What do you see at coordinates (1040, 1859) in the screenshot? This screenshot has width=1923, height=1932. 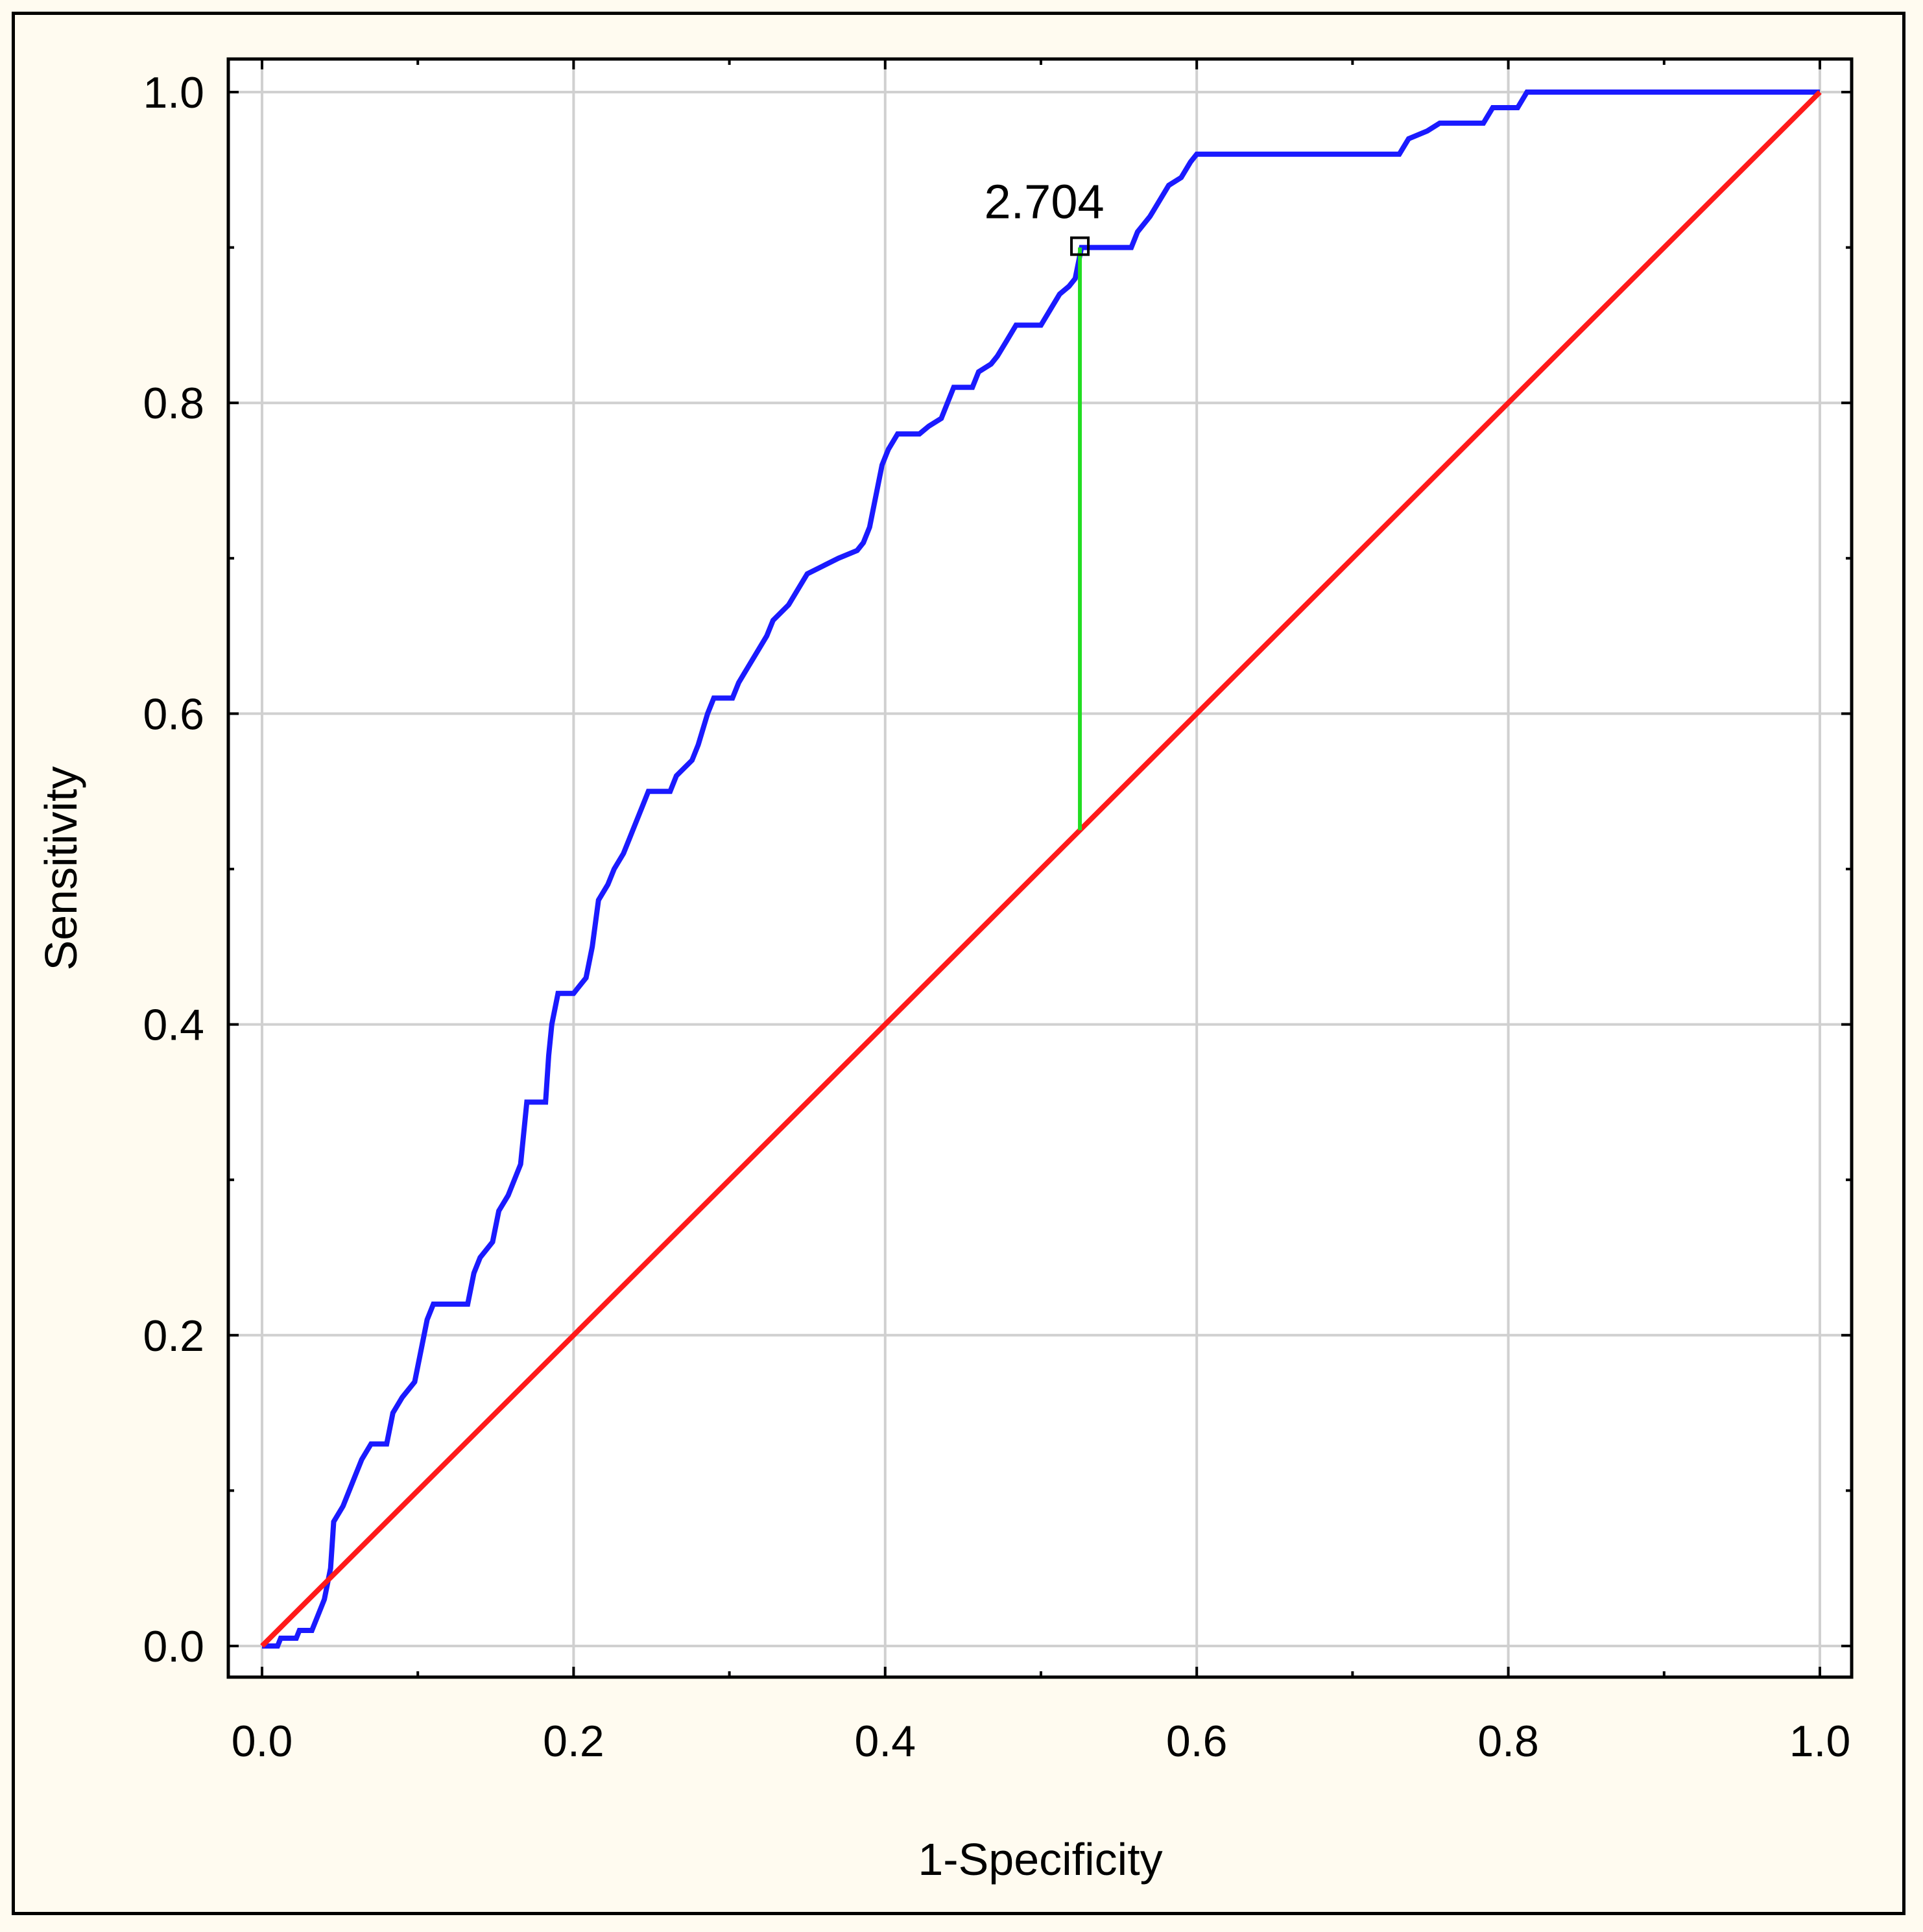 I see `x-axis-title: 1-Specificity` at bounding box center [1040, 1859].